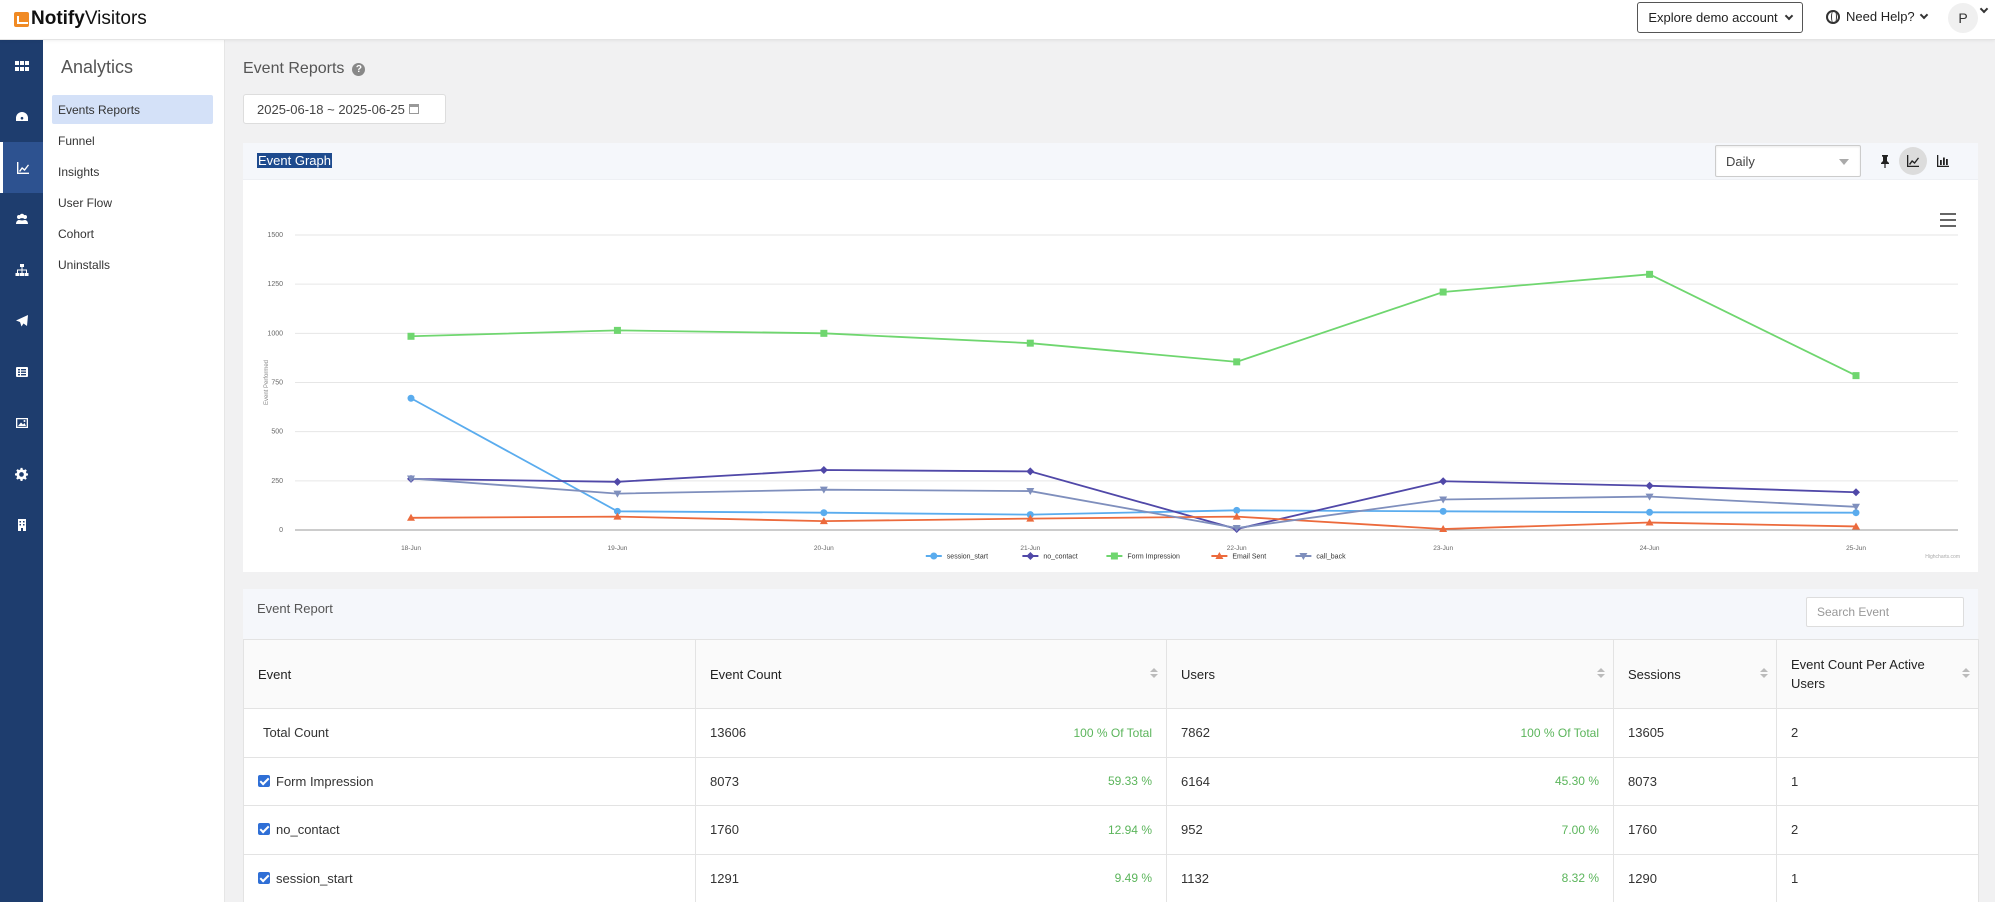 The image size is (1995, 902). I want to click on x-tick-label: 22-Jun, so click(1237, 548).